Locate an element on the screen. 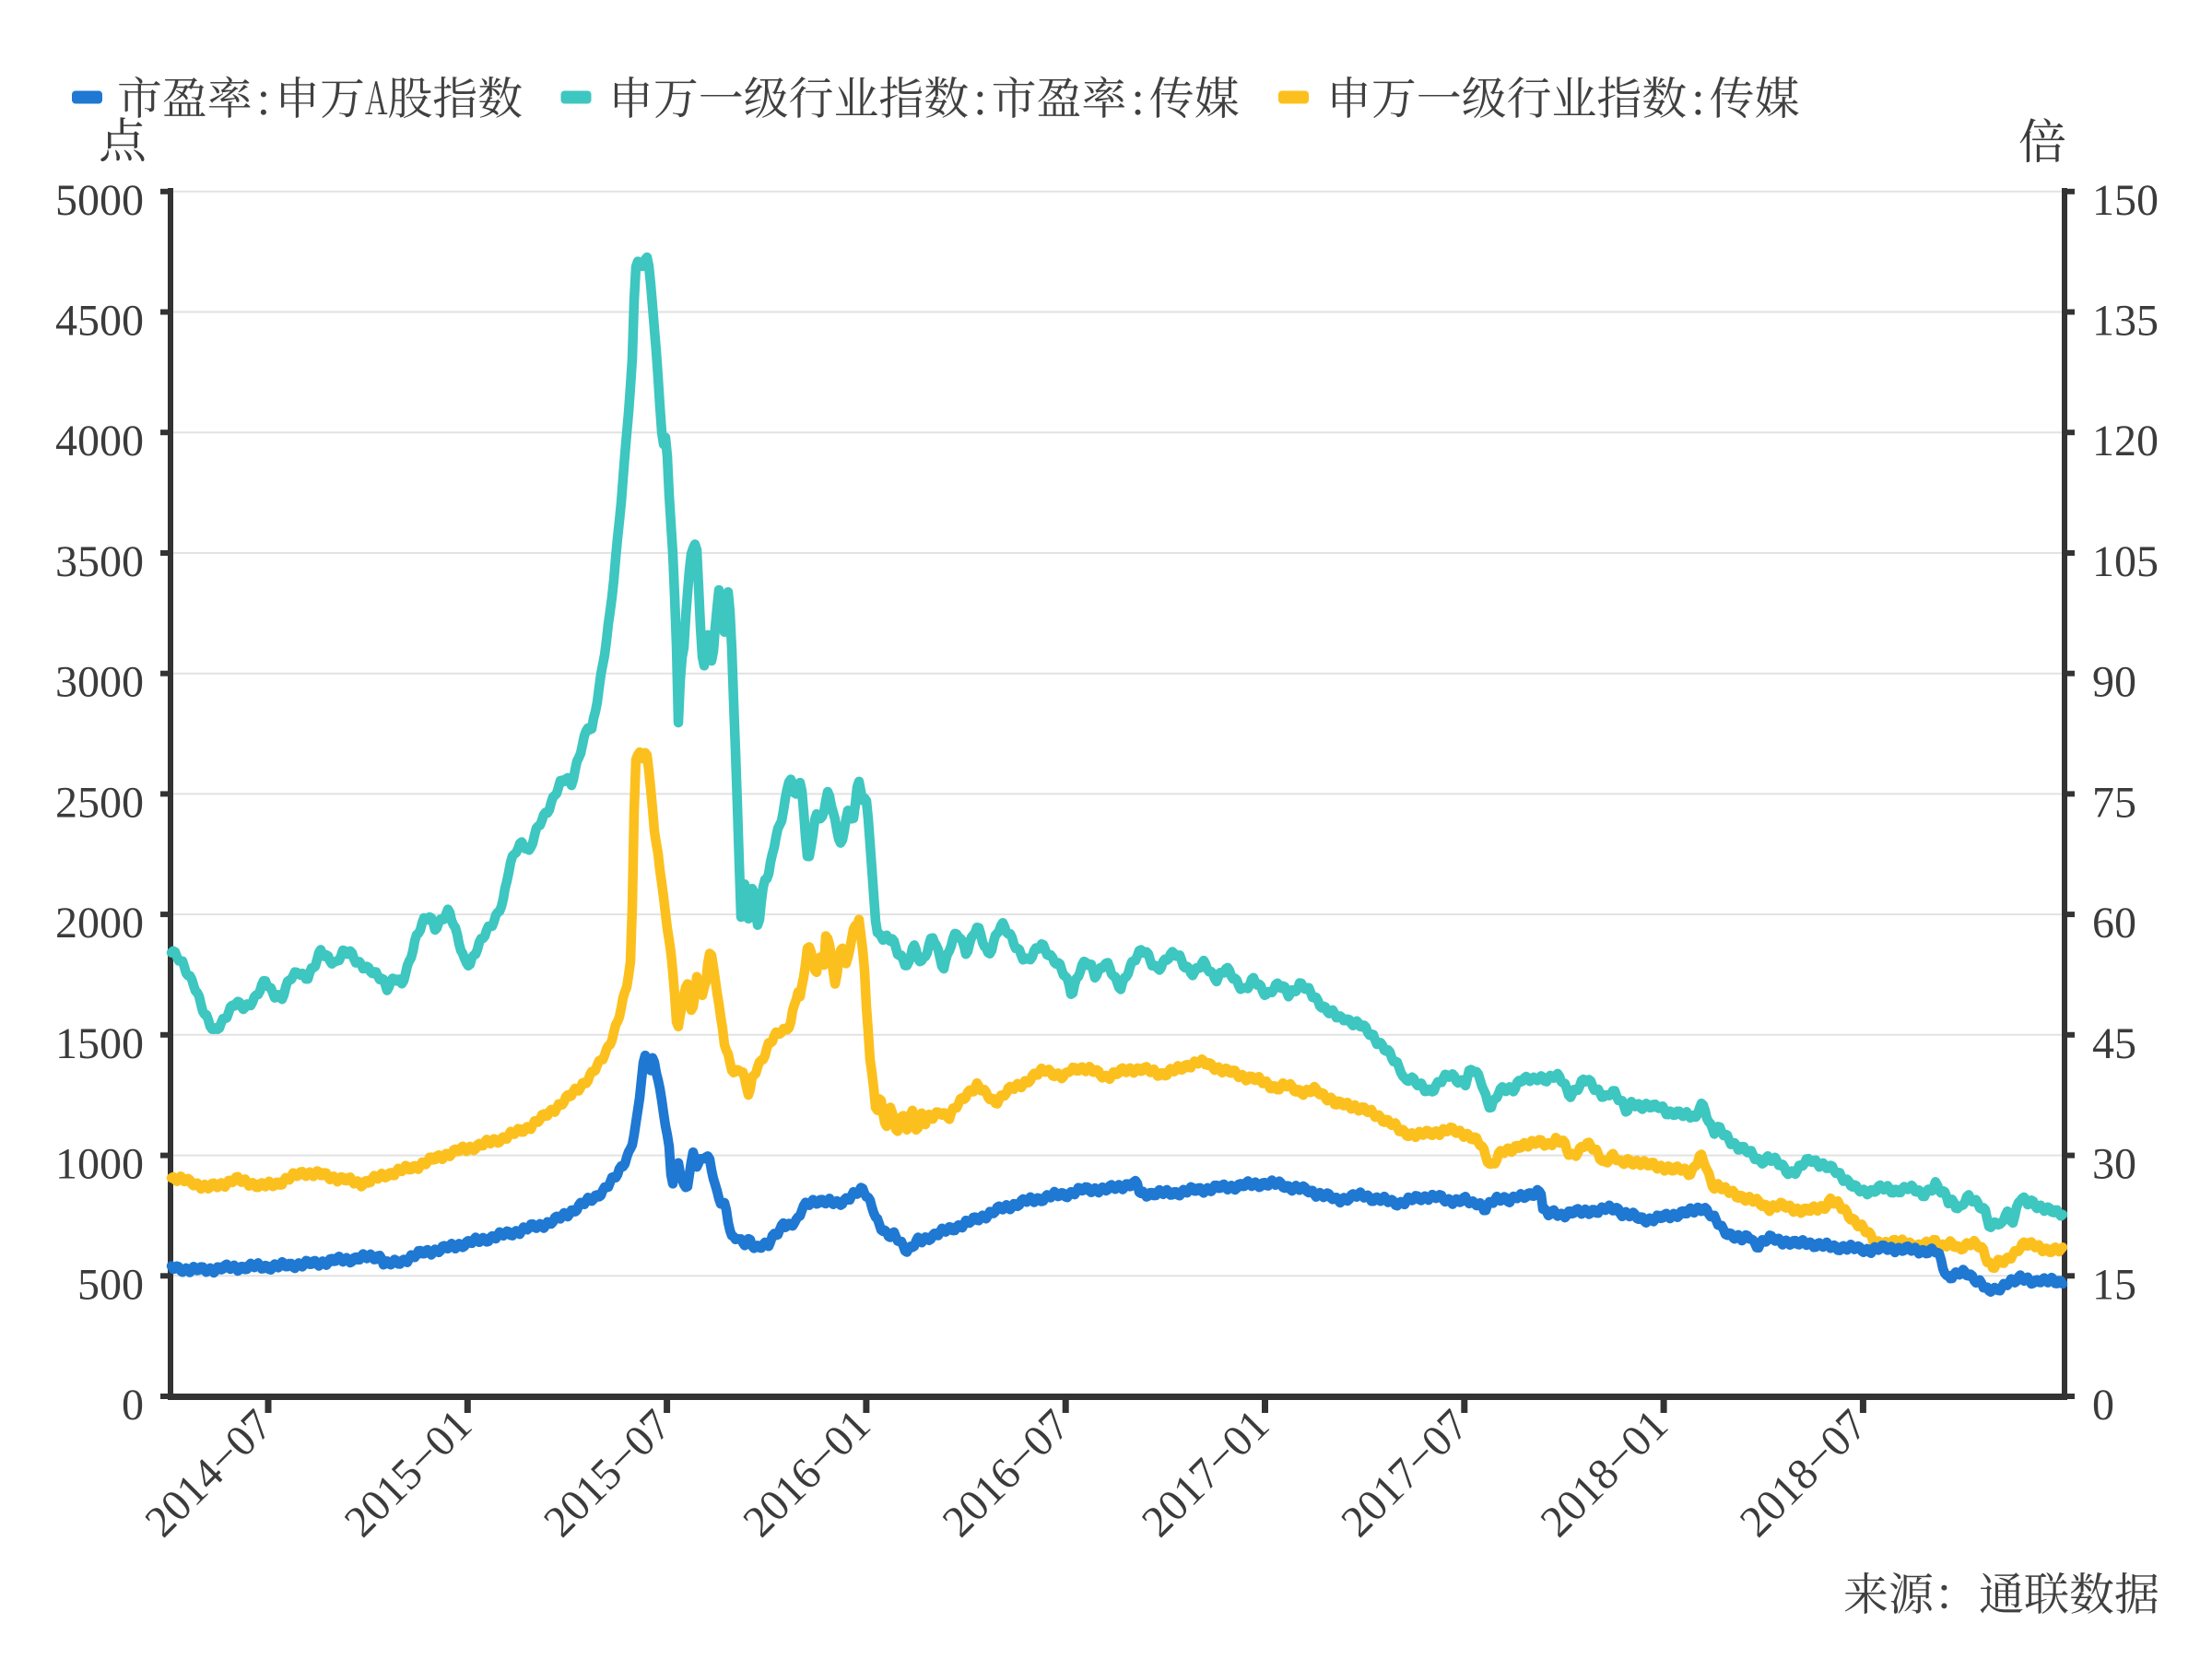  svg-text: 90 is located at coordinates (2114, 682).